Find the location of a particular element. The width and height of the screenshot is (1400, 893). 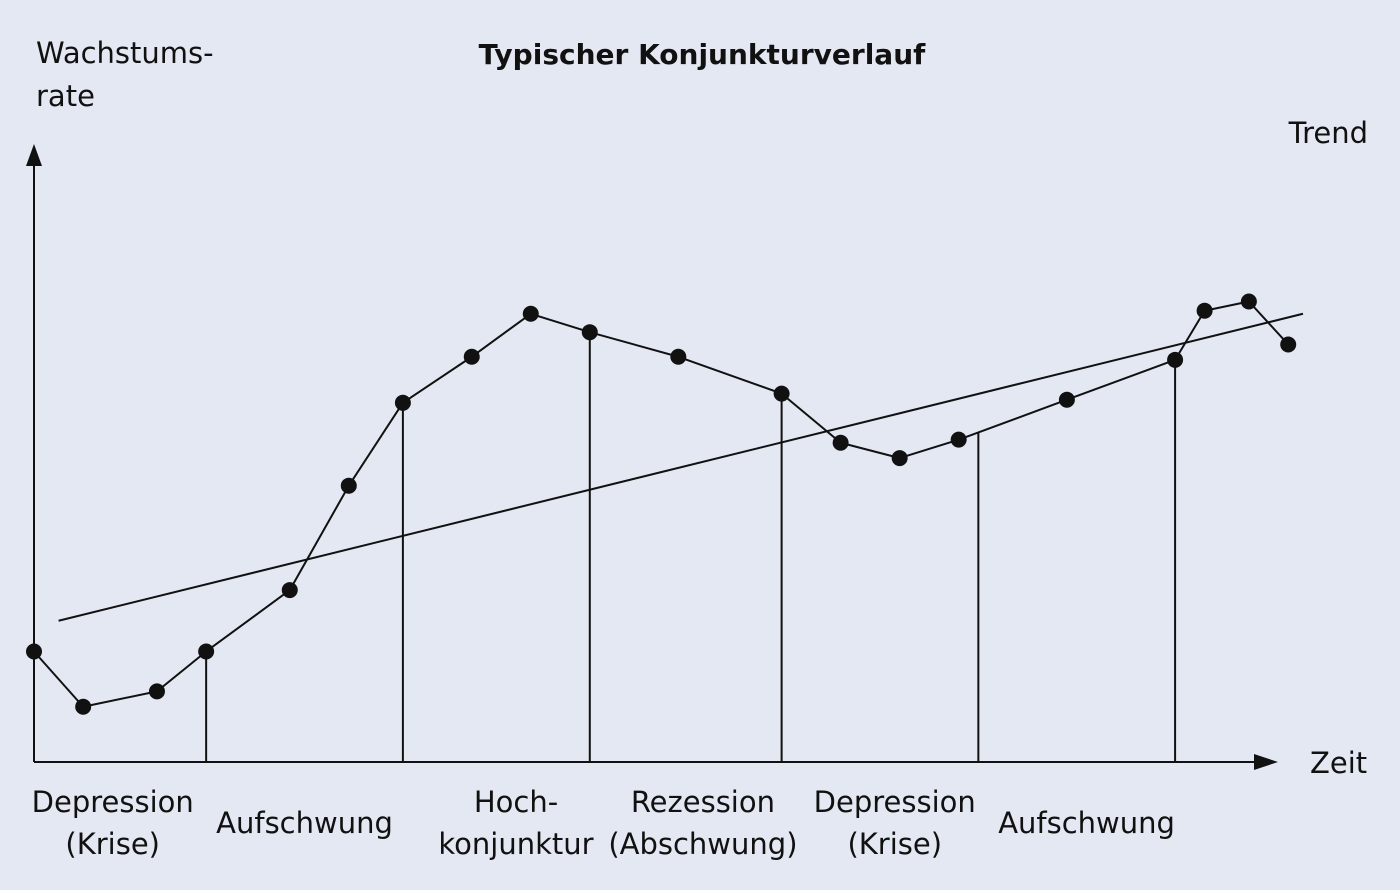

y-axis-arrow-icon is located at coordinates (34, 155).